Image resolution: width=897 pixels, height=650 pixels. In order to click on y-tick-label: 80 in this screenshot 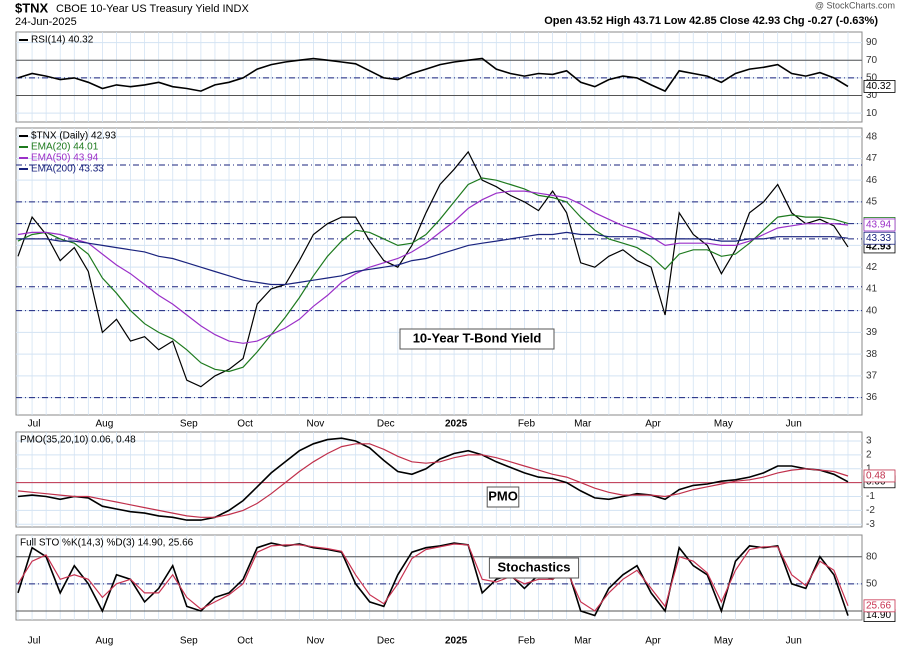, I will do `click(872, 556)`.